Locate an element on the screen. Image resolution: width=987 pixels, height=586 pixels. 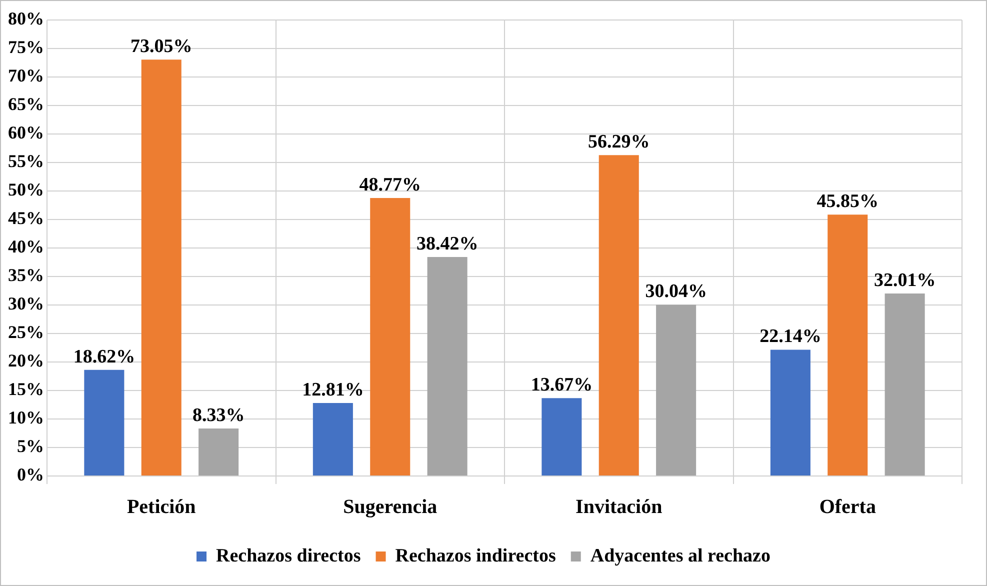
data-label: 8.33% is located at coordinates (218, 415).